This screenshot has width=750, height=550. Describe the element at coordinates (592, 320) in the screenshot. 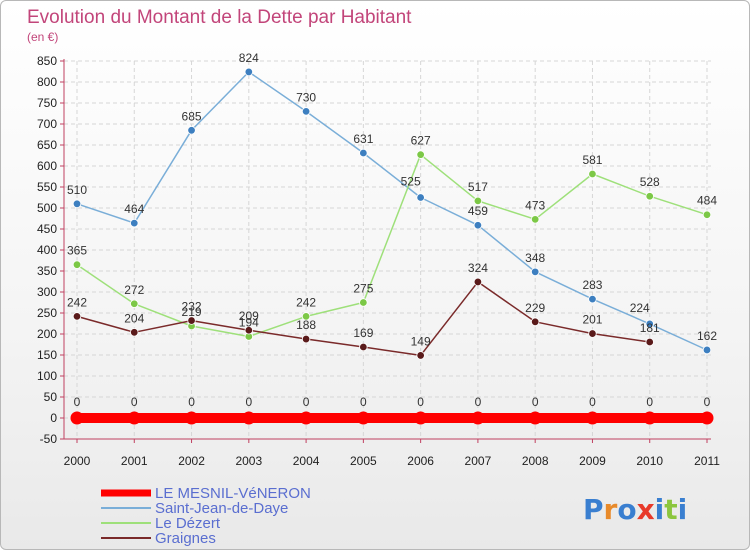

I see `data-label: 201` at that location.